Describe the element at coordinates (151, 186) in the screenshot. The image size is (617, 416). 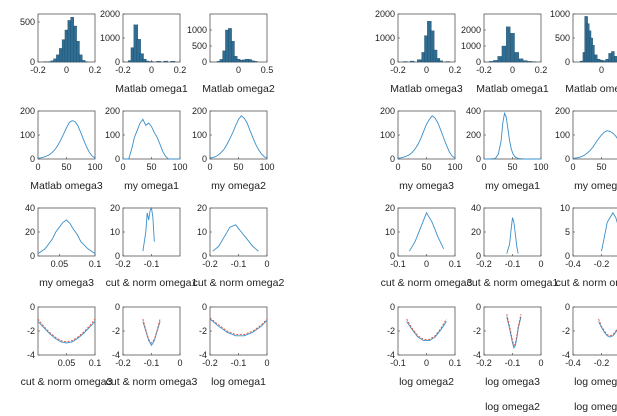
I see `x-axis-label: my omega1` at that location.